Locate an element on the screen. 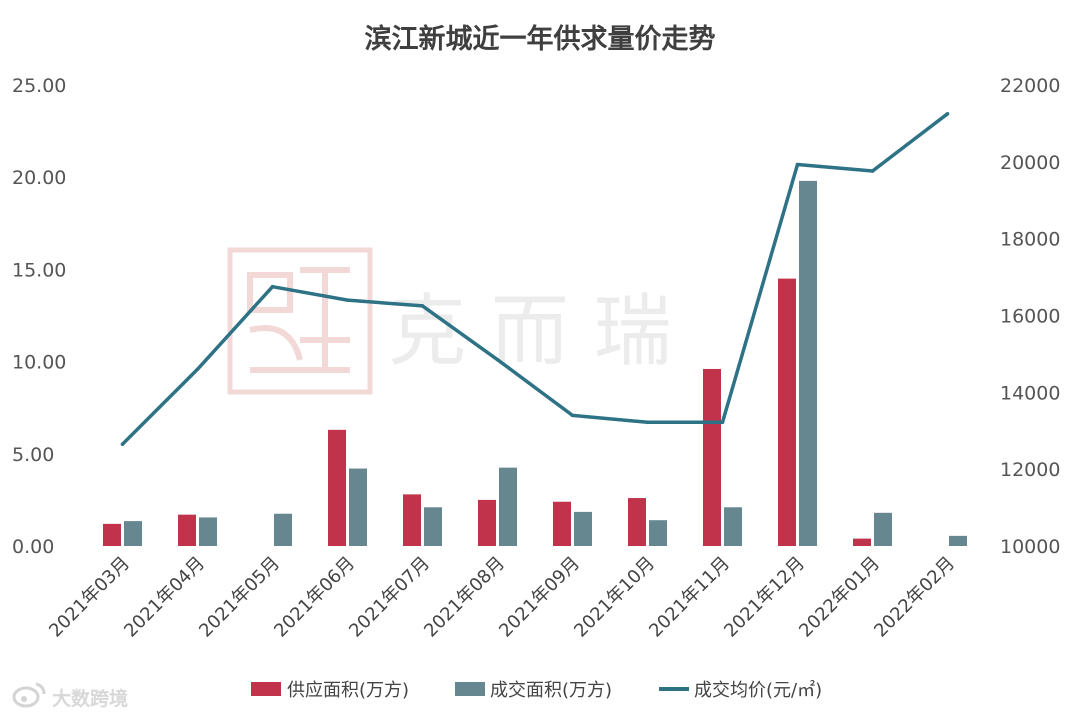  watermark-text: 克 而 瑞 is located at coordinates (530, 332).